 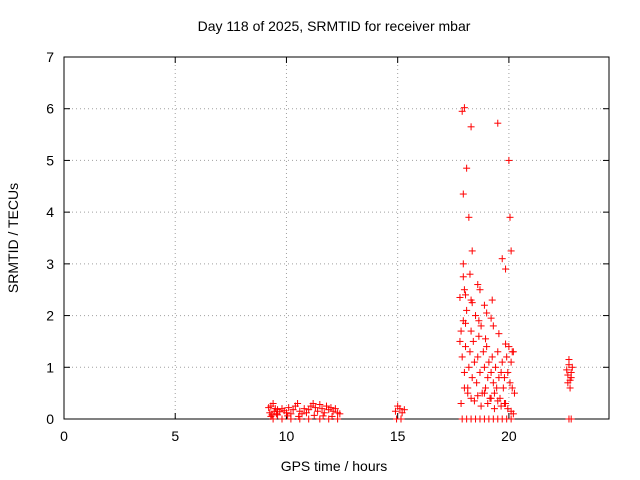 What do you see at coordinates (50, 264) in the screenshot?
I see `y-tick-label: 3` at bounding box center [50, 264].